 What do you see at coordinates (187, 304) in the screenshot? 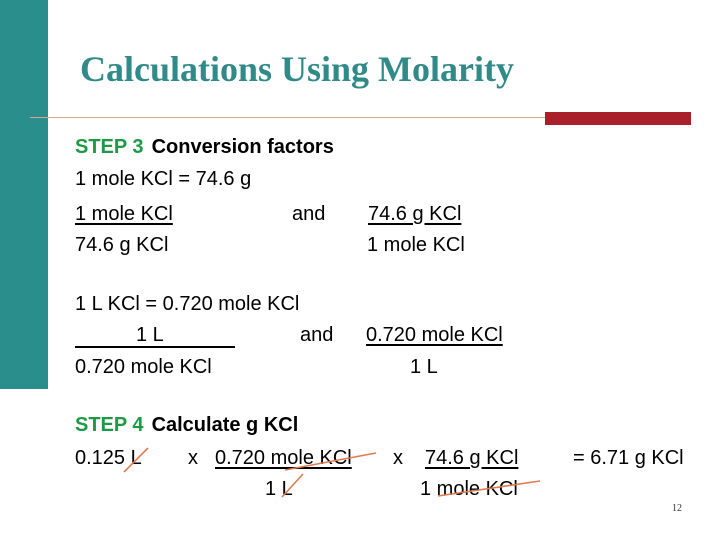
I see `equivalence-2: 1 L KCl = 0.720 mole KCl` at bounding box center [187, 304].